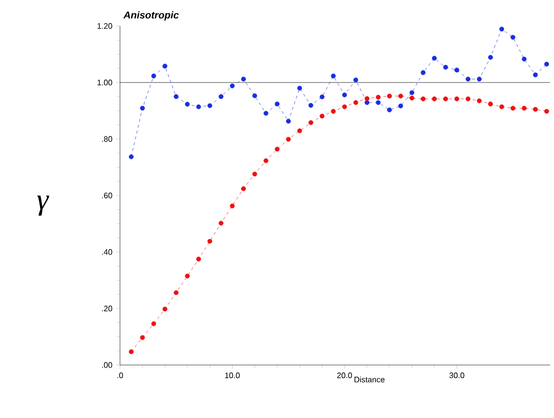  I want to click on y-axis-title: γ, so click(43, 206).